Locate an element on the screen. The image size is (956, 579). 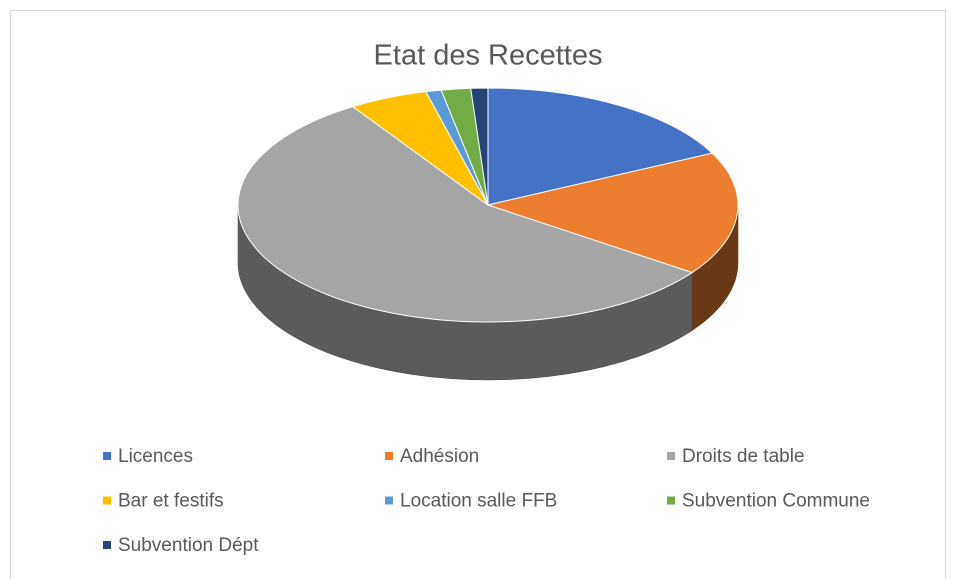
legend-label: Bar et festifs is located at coordinates (171, 501).